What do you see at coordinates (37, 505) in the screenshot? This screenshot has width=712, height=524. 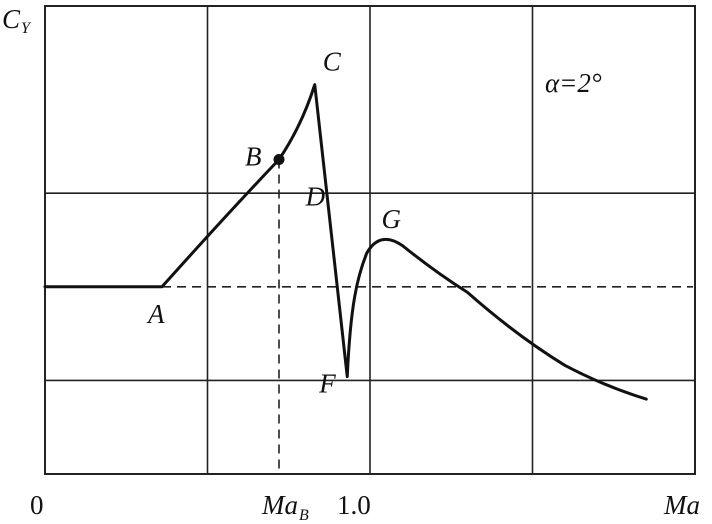 I see `origin-label: 0` at bounding box center [37, 505].